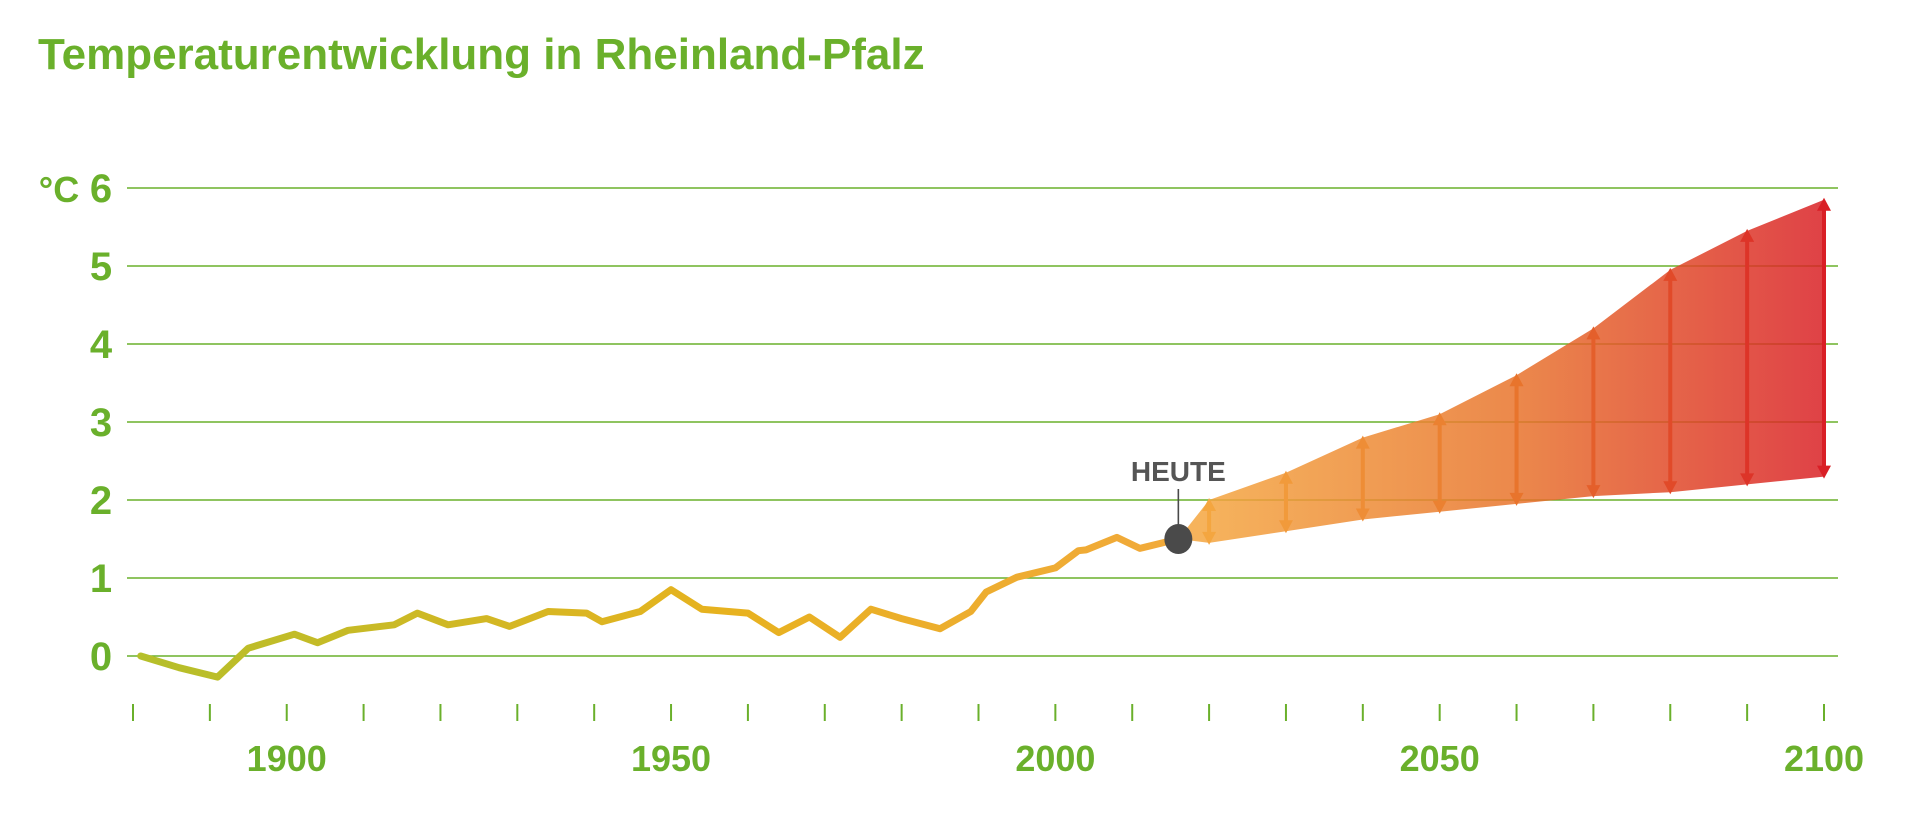 This screenshot has height=821, width=1920. Describe the element at coordinates (101, 345) in the screenshot. I see `y-tick-label-4: 4` at that location.